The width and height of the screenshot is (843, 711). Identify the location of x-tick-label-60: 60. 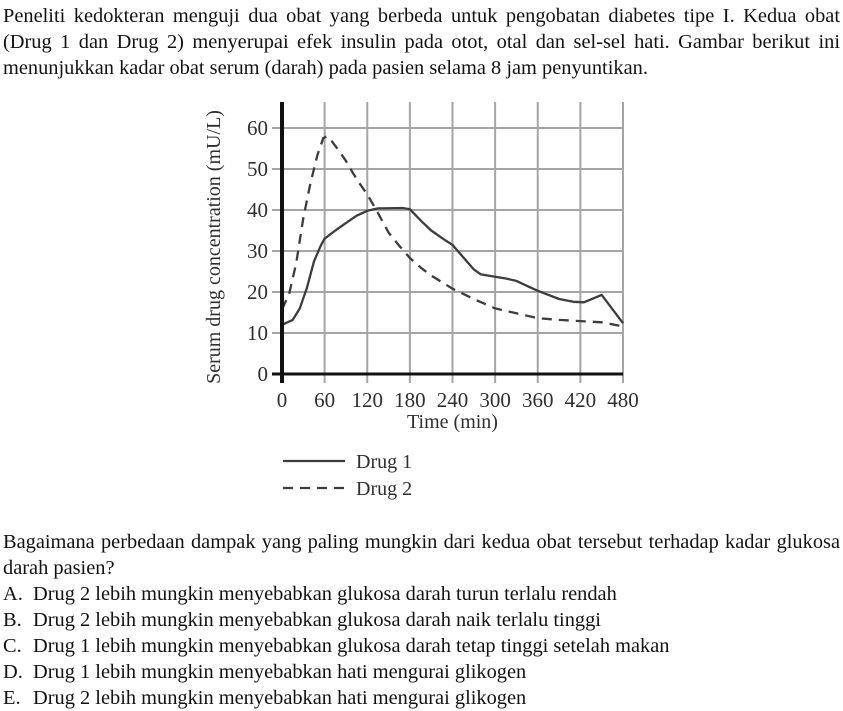
(324, 400).